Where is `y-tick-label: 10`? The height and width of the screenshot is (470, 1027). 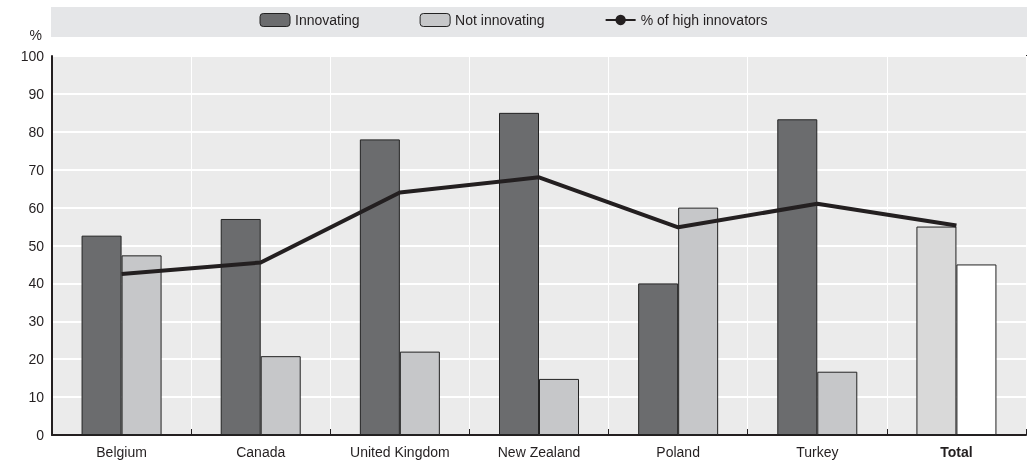
y-tick-label: 10 is located at coordinates (36, 397).